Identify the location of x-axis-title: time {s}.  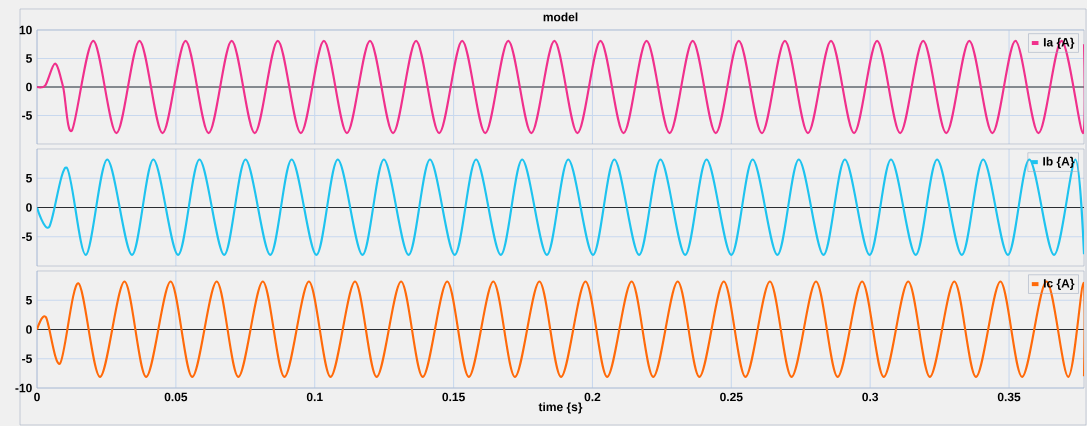
(560, 408).